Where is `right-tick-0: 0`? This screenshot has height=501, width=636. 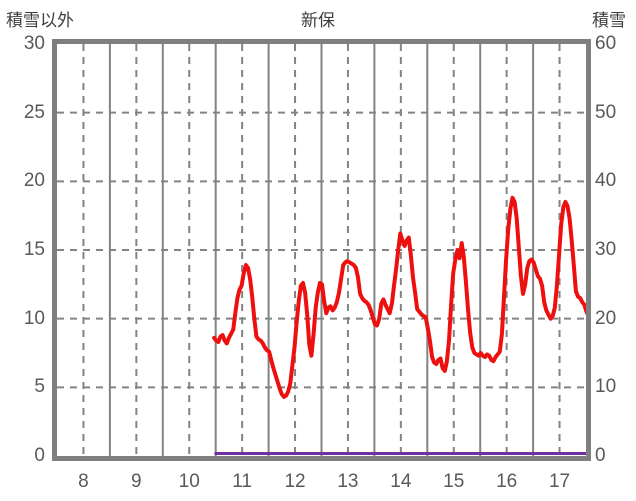 right-tick-0: 0 is located at coordinates (600, 455).